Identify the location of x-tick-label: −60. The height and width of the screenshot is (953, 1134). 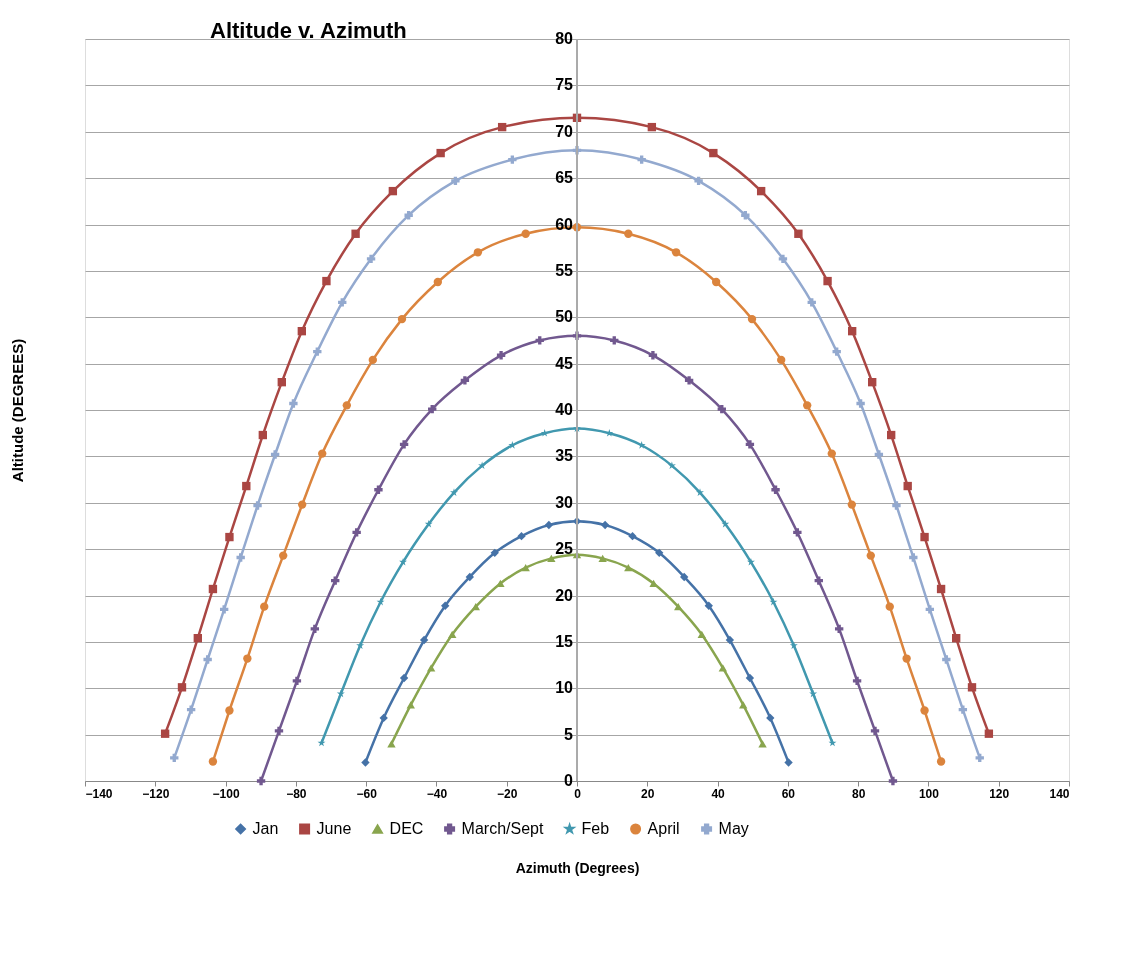
(367, 793).